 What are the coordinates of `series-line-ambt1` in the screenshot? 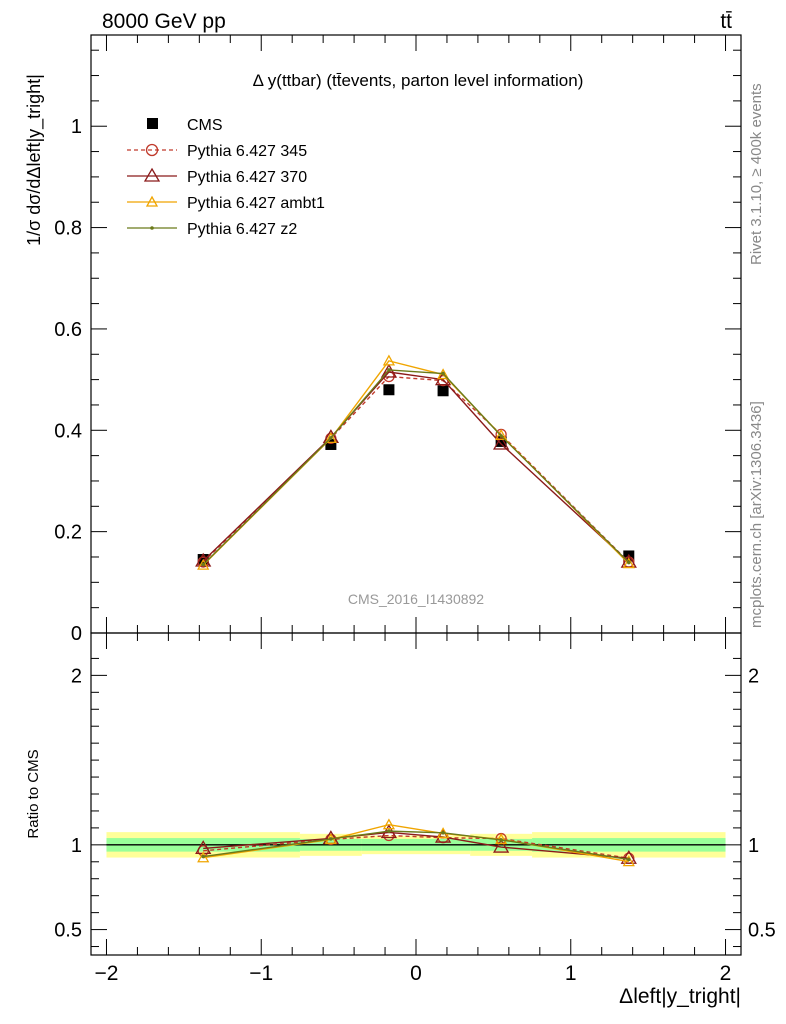 It's located at (416, 463).